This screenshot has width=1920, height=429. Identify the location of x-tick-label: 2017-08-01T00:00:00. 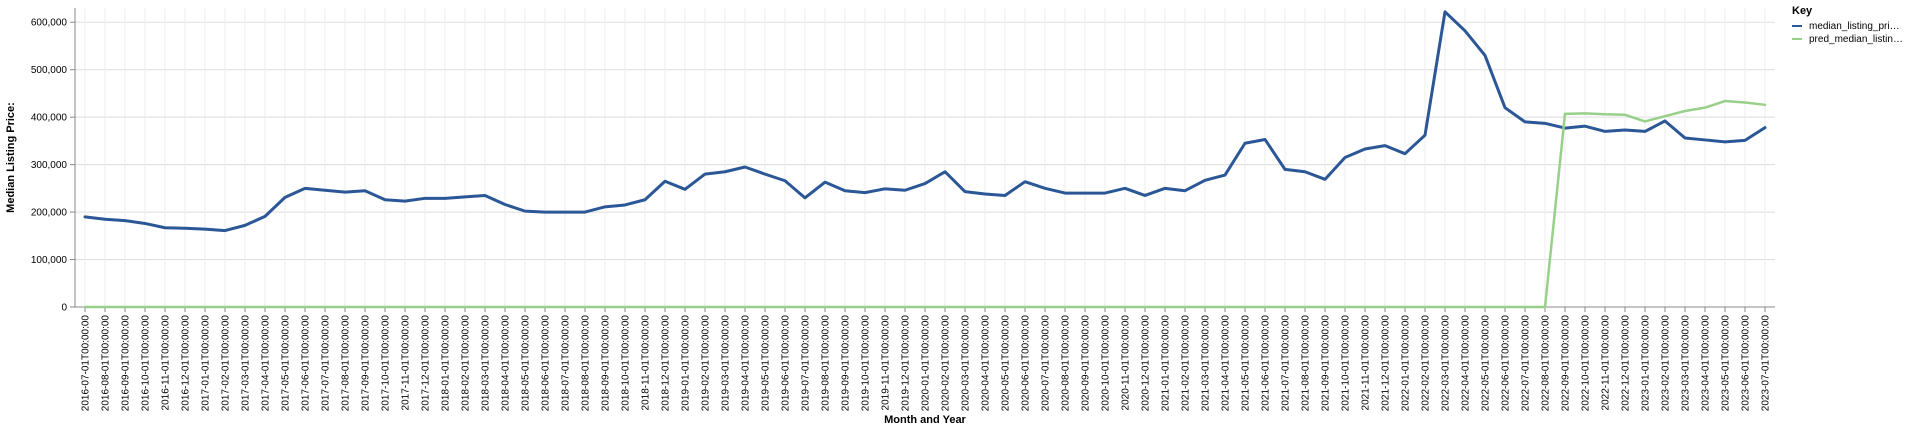
(346, 363).